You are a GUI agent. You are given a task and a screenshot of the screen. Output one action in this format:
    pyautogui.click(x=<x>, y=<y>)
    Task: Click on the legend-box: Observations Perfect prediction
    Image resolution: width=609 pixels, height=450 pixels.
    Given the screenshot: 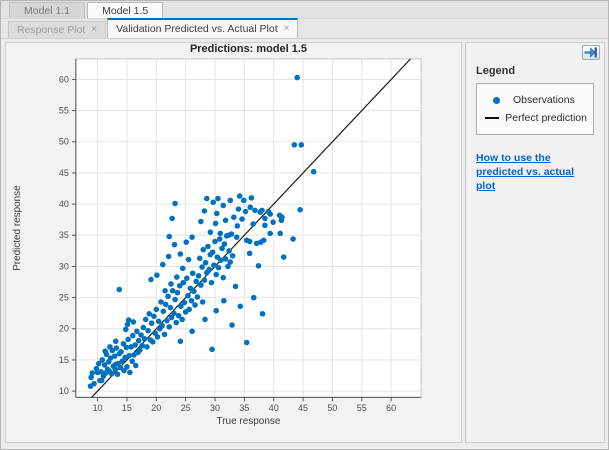 What is the action you would take?
    pyautogui.click(x=535, y=109)
    